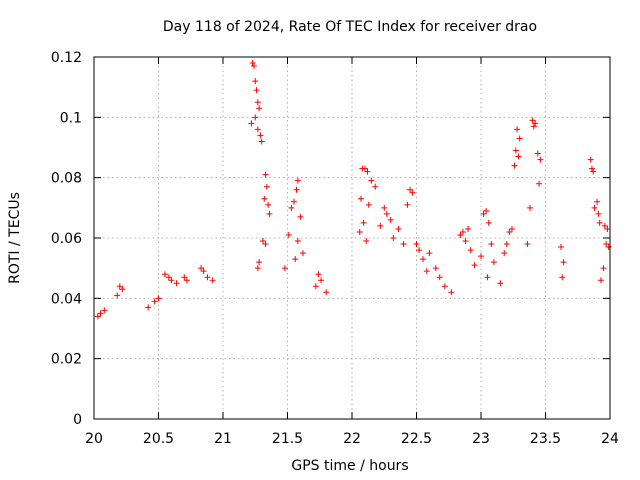  Describe the element at coordinates (94, 439) in the screenshot. I see `x-tick-label: 20` at that location.